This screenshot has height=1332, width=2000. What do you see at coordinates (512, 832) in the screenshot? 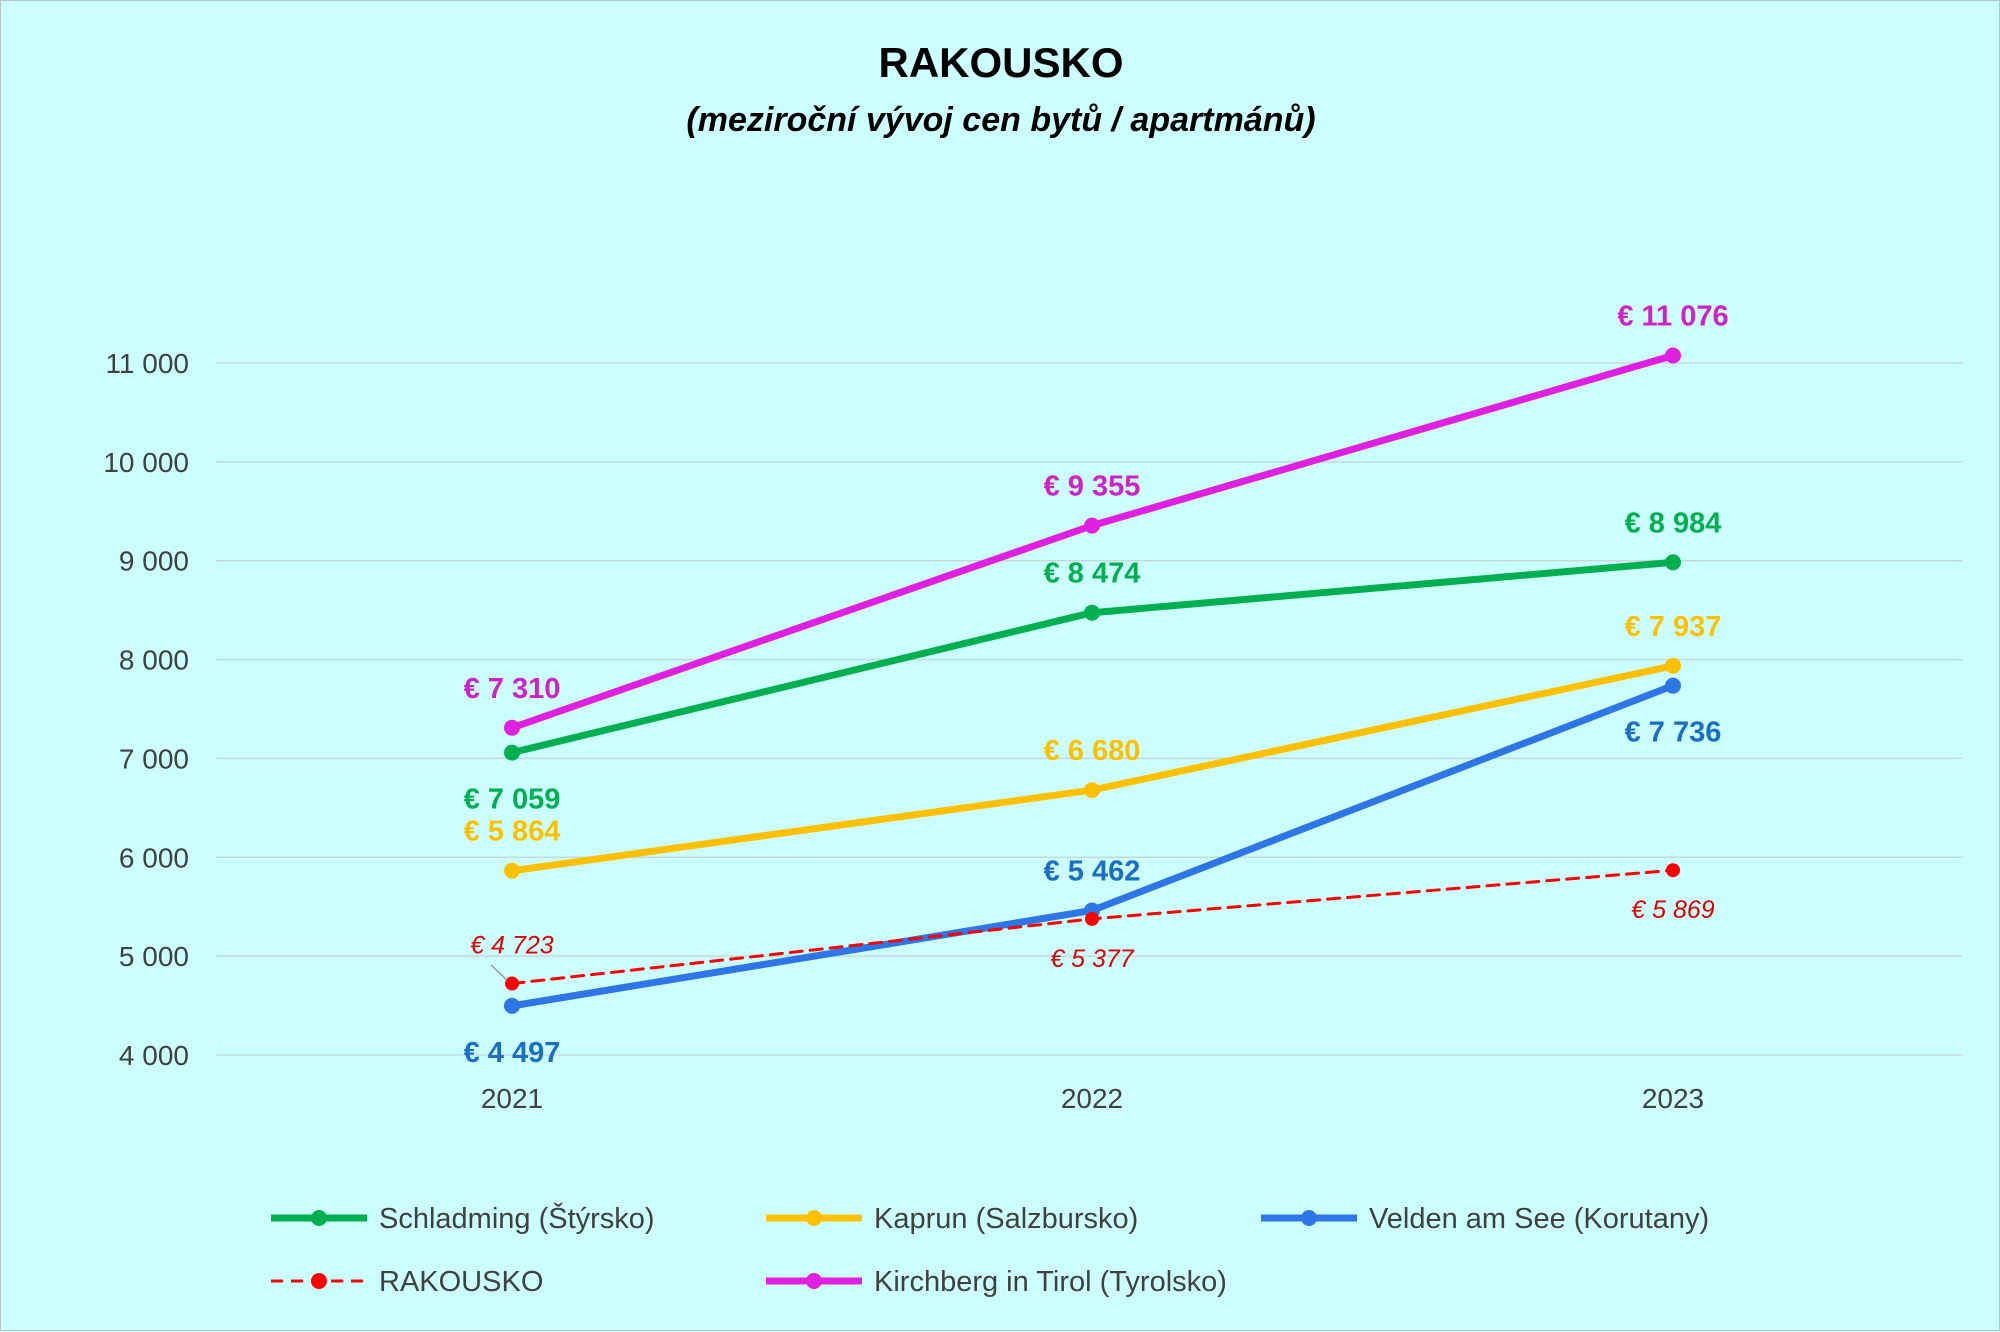
I see `data-label: € 5 864` at bounding box center [512, 832].